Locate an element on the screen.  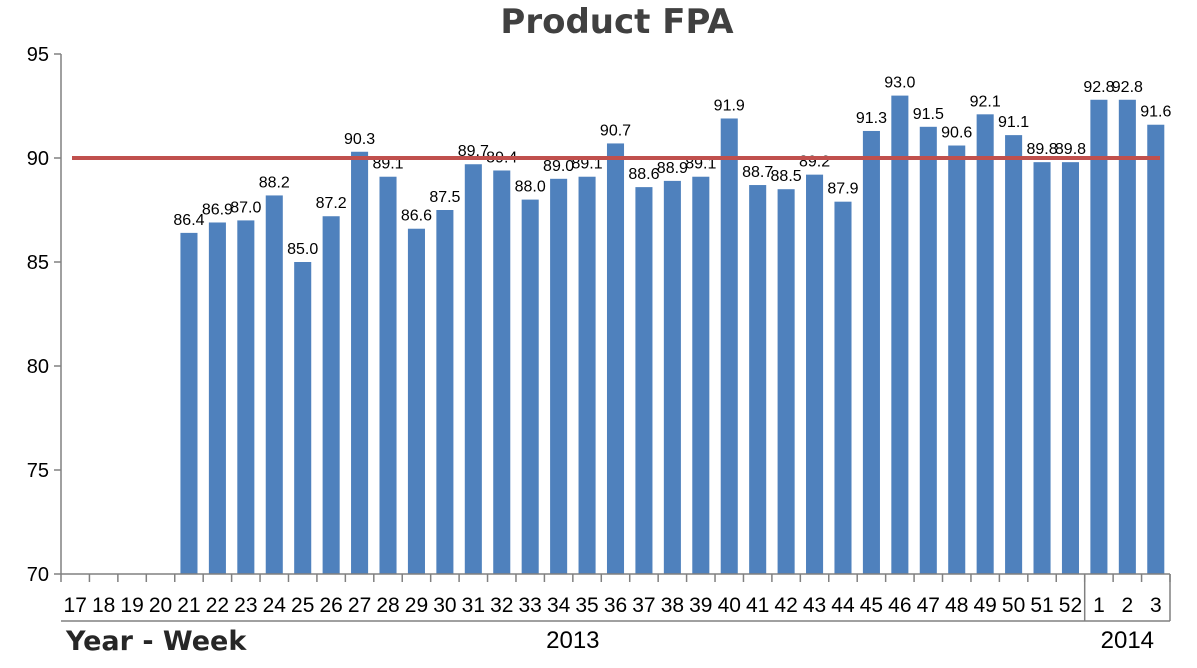
x-tick-label: 39 is located at coordinates (700, 605).